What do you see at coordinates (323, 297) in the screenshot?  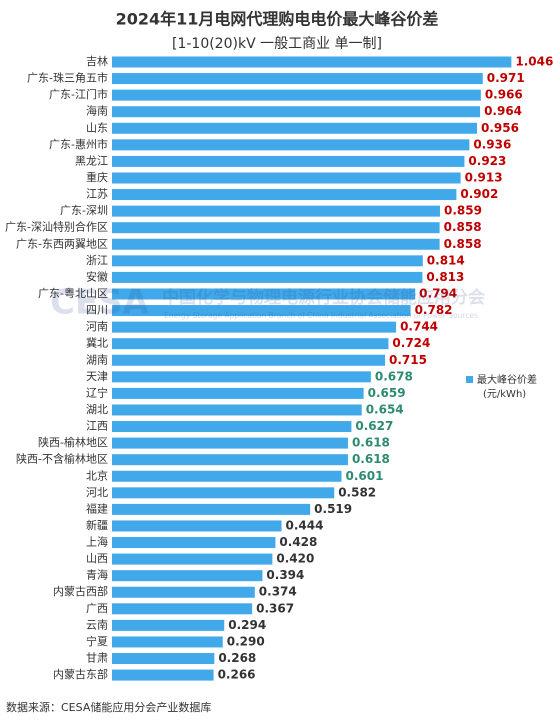 I see `watermark: 中国化学与物理电源行业协会储能应用分会` at bounding box center [323, 297].